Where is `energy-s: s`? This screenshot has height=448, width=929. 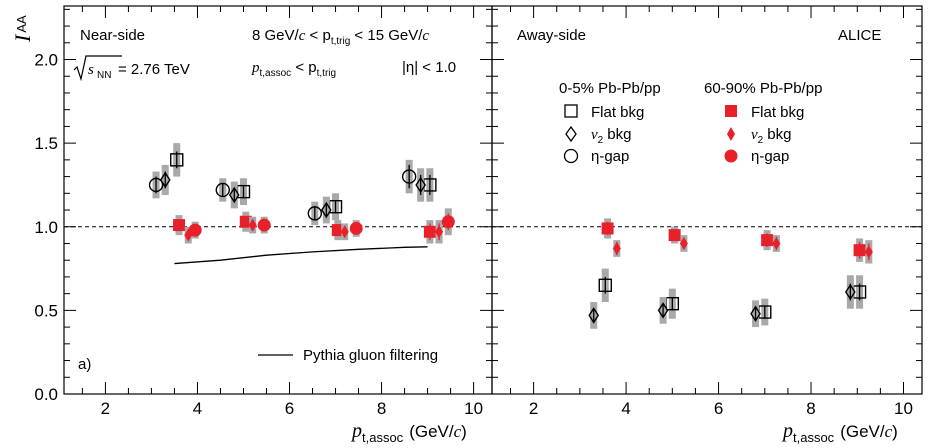
energy-s: s is located at coordinates (91, 70).